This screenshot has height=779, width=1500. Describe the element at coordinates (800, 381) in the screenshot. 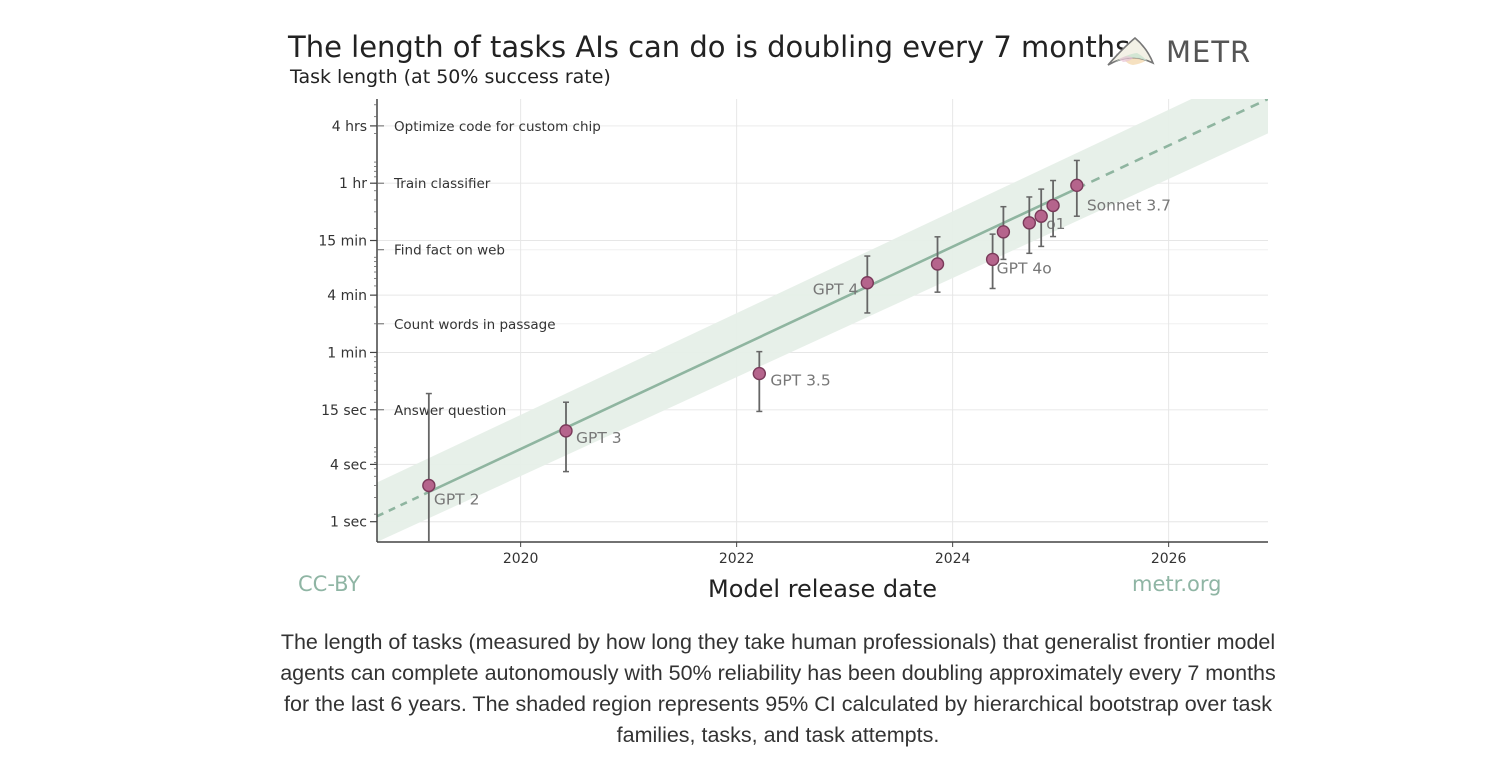

I see `point-label: GPT 3.5` at that location.